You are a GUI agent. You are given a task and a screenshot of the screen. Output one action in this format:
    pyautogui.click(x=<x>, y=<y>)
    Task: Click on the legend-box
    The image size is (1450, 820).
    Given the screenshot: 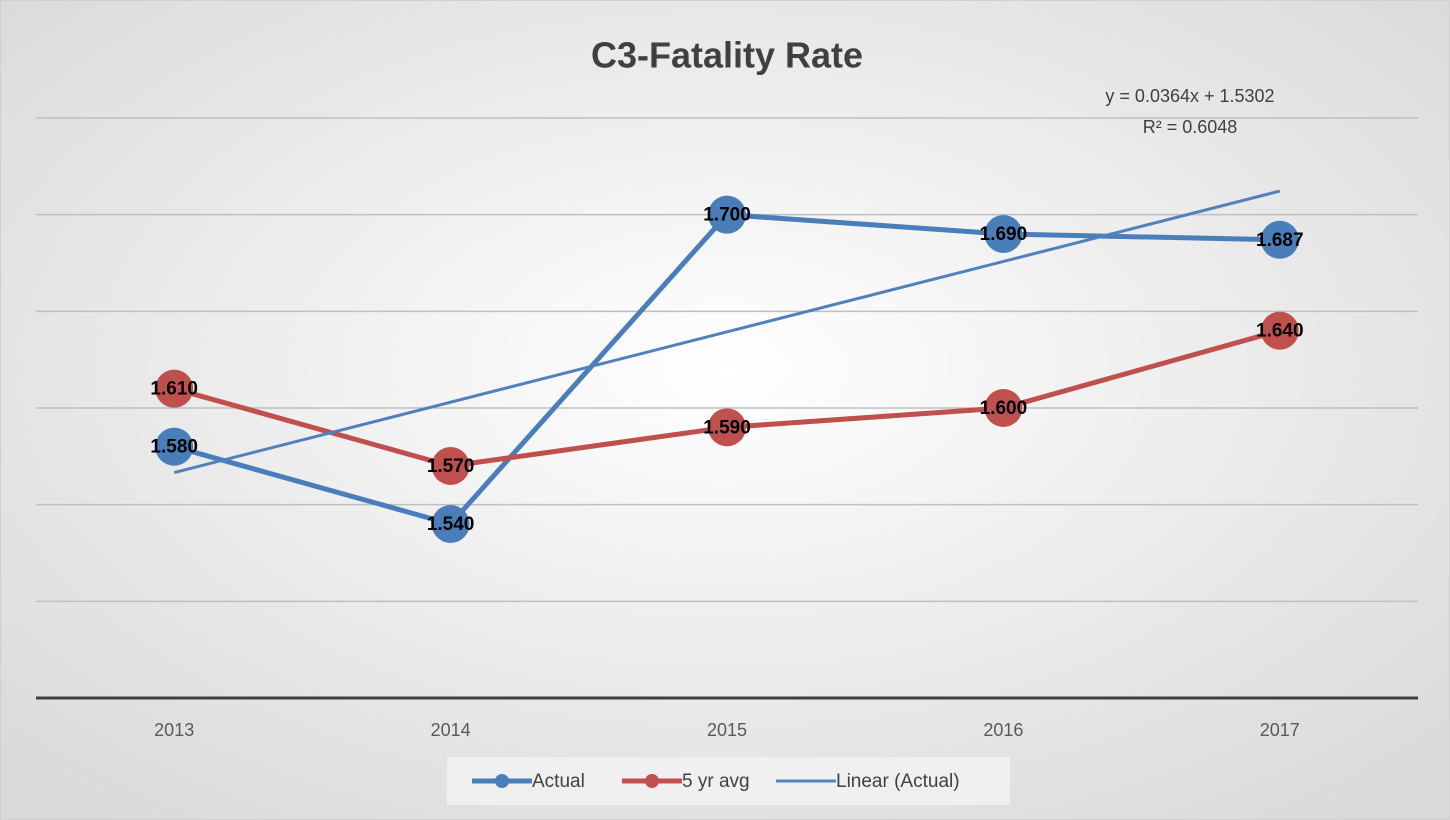 What is the action you would take?
    pyautogui.click(x=728, y=781)
    